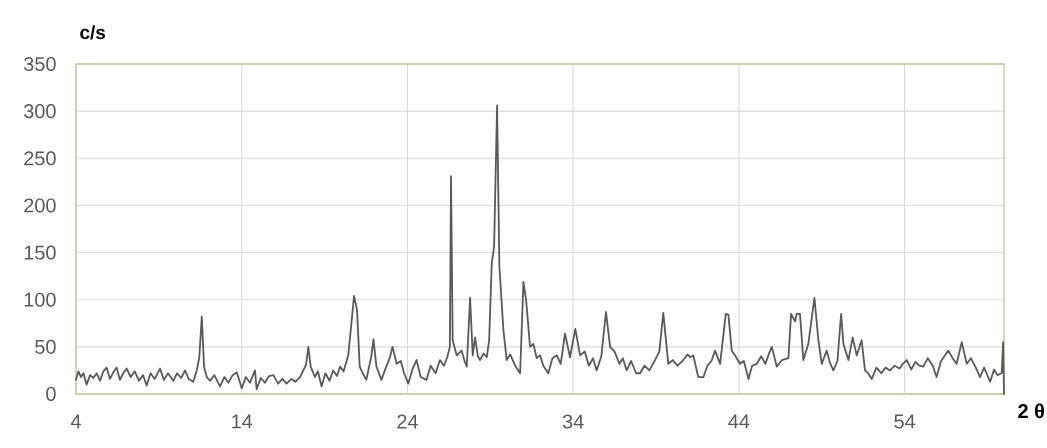 This screenshot has height=448, width=1047. What do you see at coordinates (573, 421) in the screenshot?
I see `x-tick-label: 34` at bounding box center [573, 421].